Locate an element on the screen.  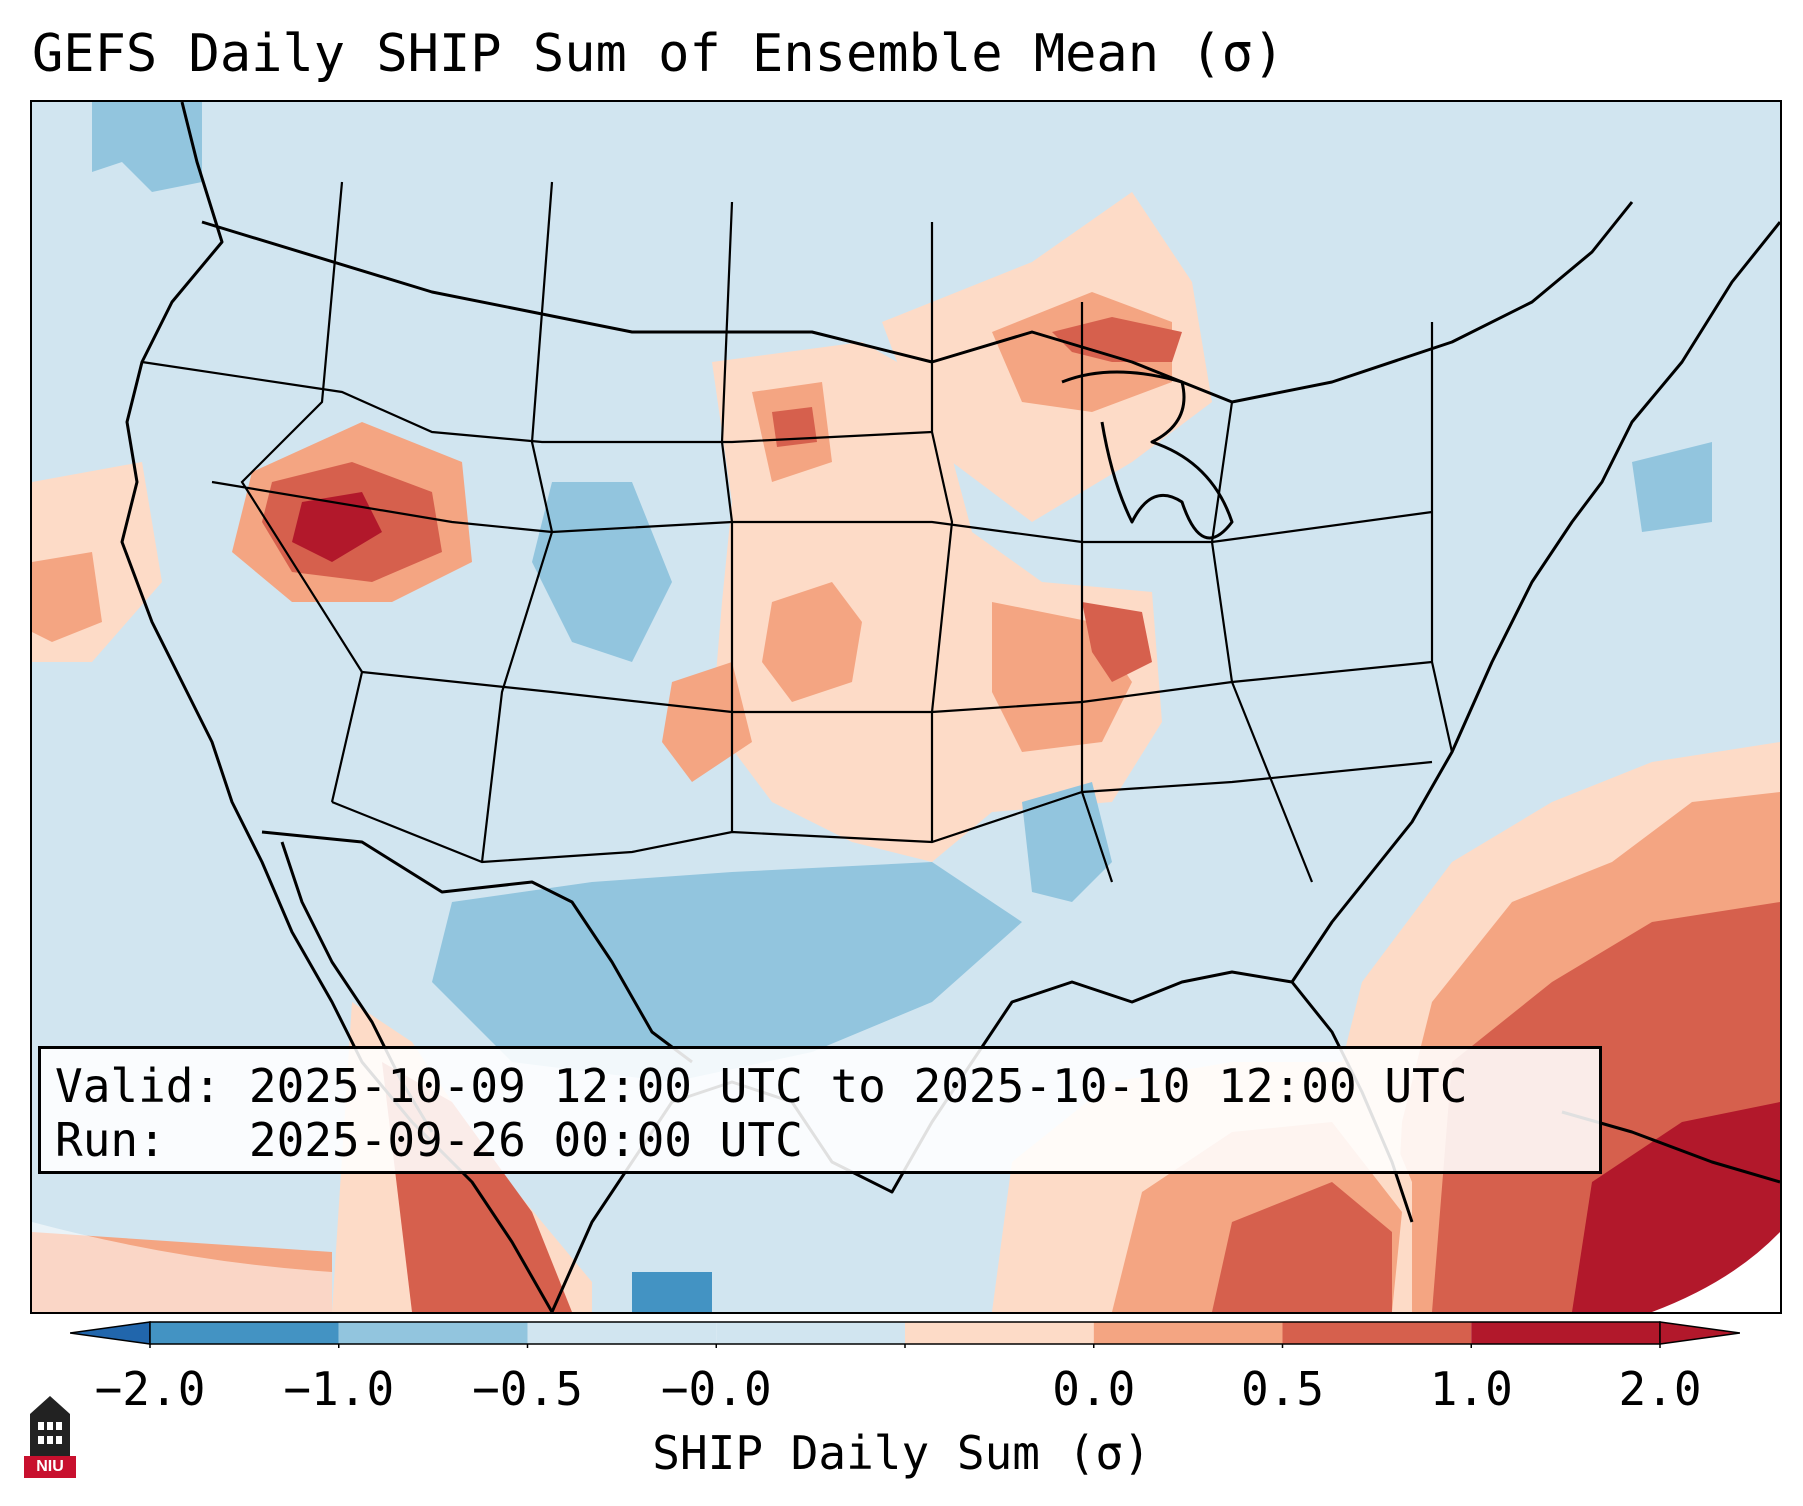
run-label: Run: is located at coordinates (110, 1140).